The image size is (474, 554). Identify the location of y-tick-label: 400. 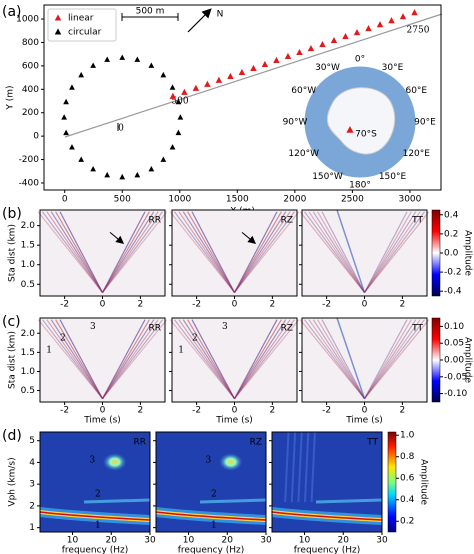
(30, 90).